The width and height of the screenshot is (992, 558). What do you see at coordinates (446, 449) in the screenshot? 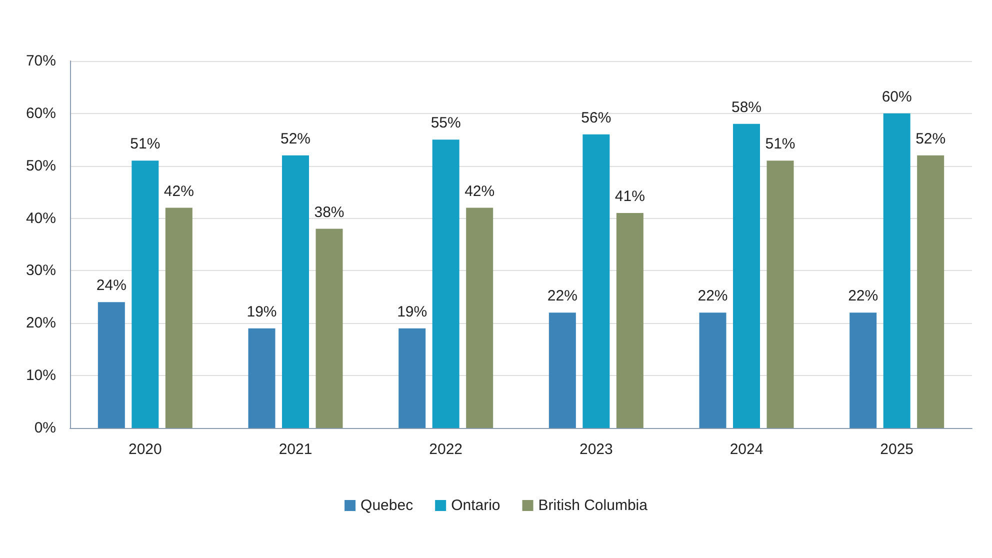
I see `x-tick-label: 2022` at bounding box center [446, 449].